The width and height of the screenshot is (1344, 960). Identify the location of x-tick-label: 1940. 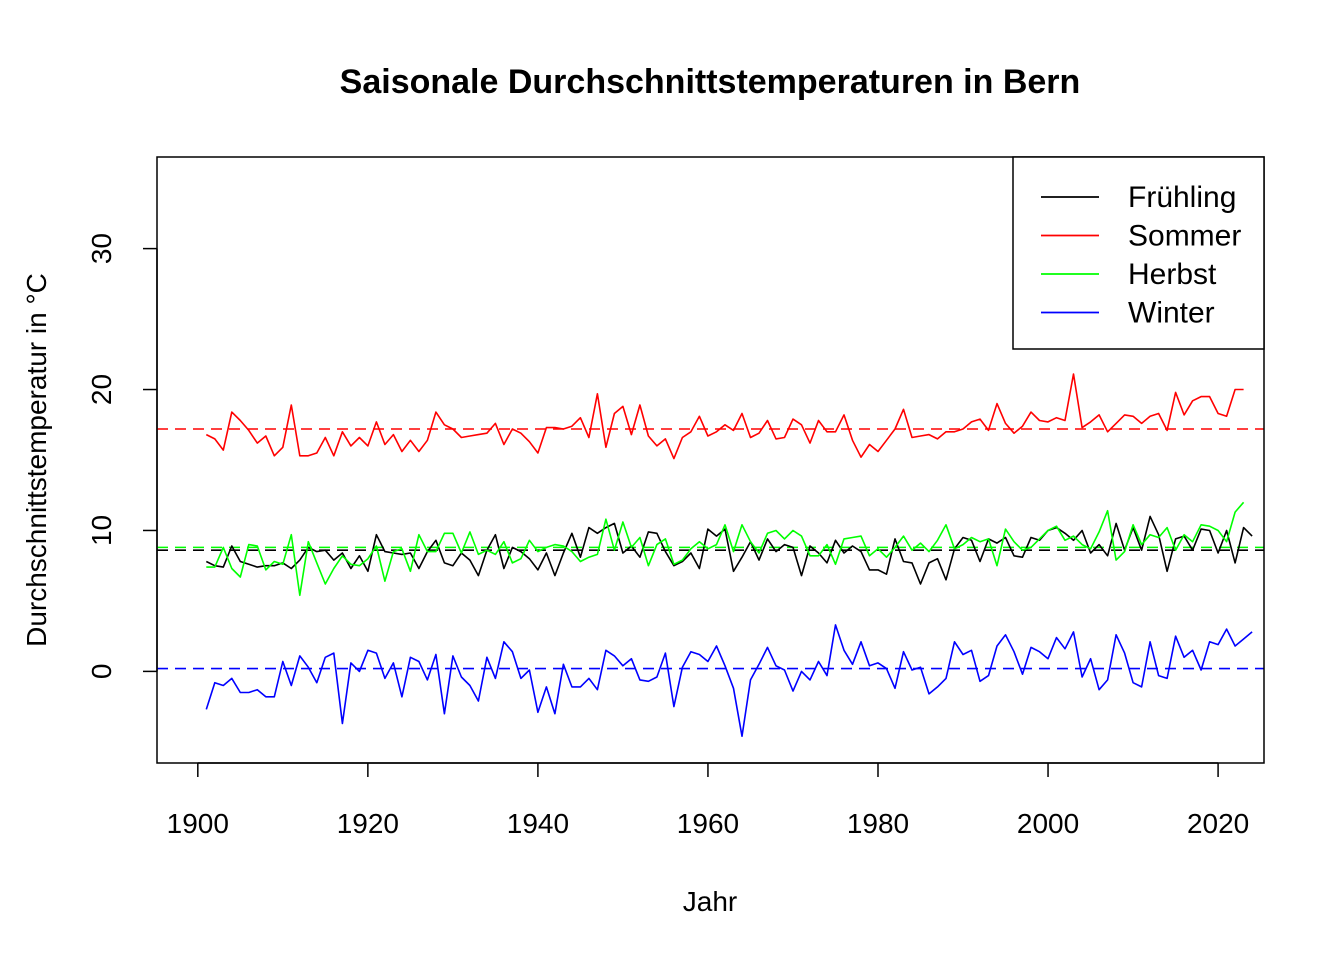
(538, 823).